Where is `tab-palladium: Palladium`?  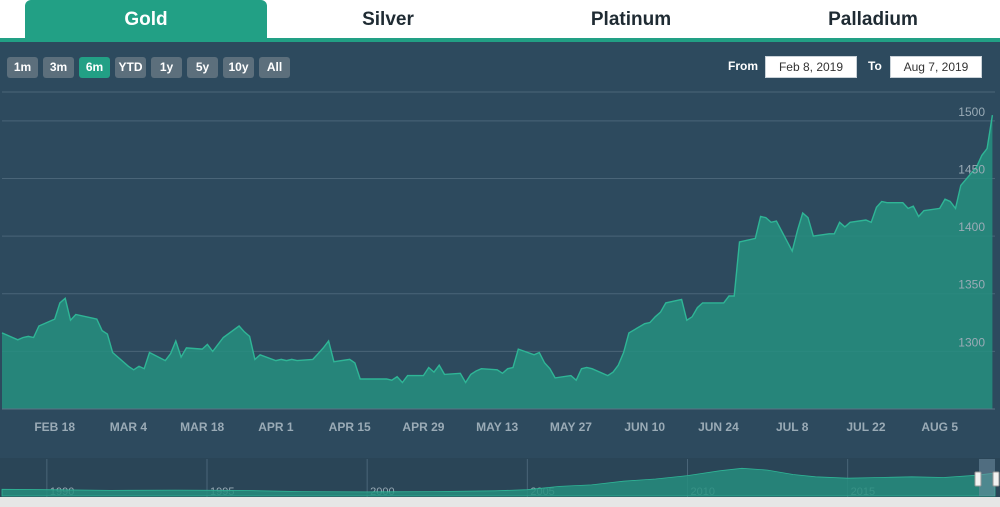 tab-palladium: Palladium is located at coordinates (873, 19).